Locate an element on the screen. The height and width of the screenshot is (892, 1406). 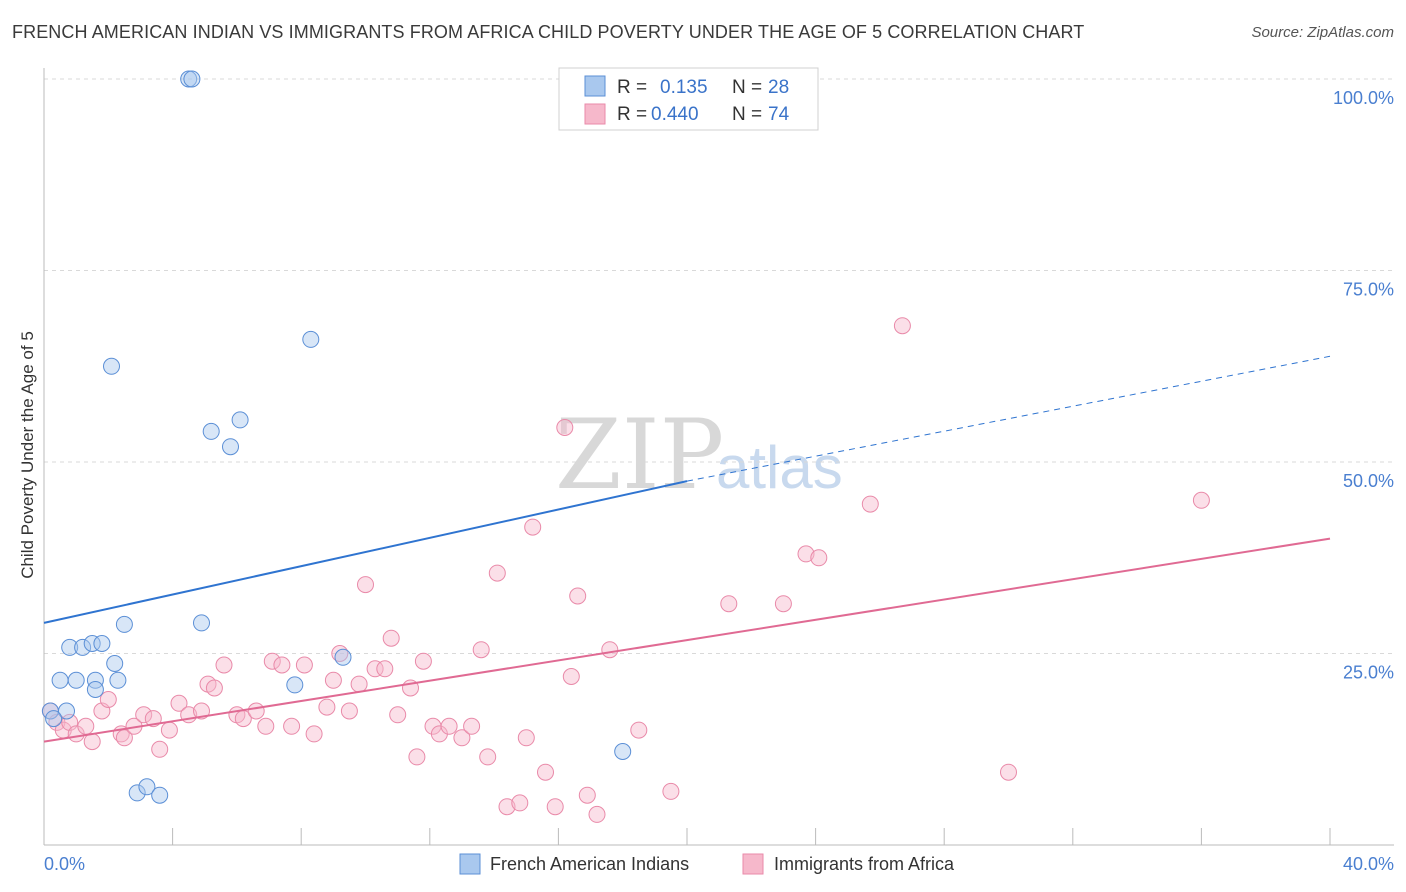
stats-swatch-blue is located at coordinates (595, 86).